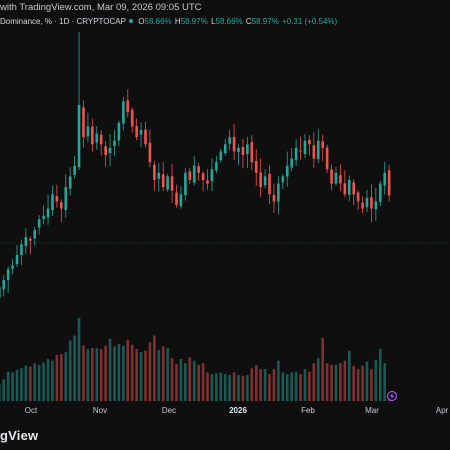 Image resolution: width=450 pixels, height=450 pixels. Describe the element at coordinates (194, 21) in the screenshot. I see `high-value: 58.97%` at that location.